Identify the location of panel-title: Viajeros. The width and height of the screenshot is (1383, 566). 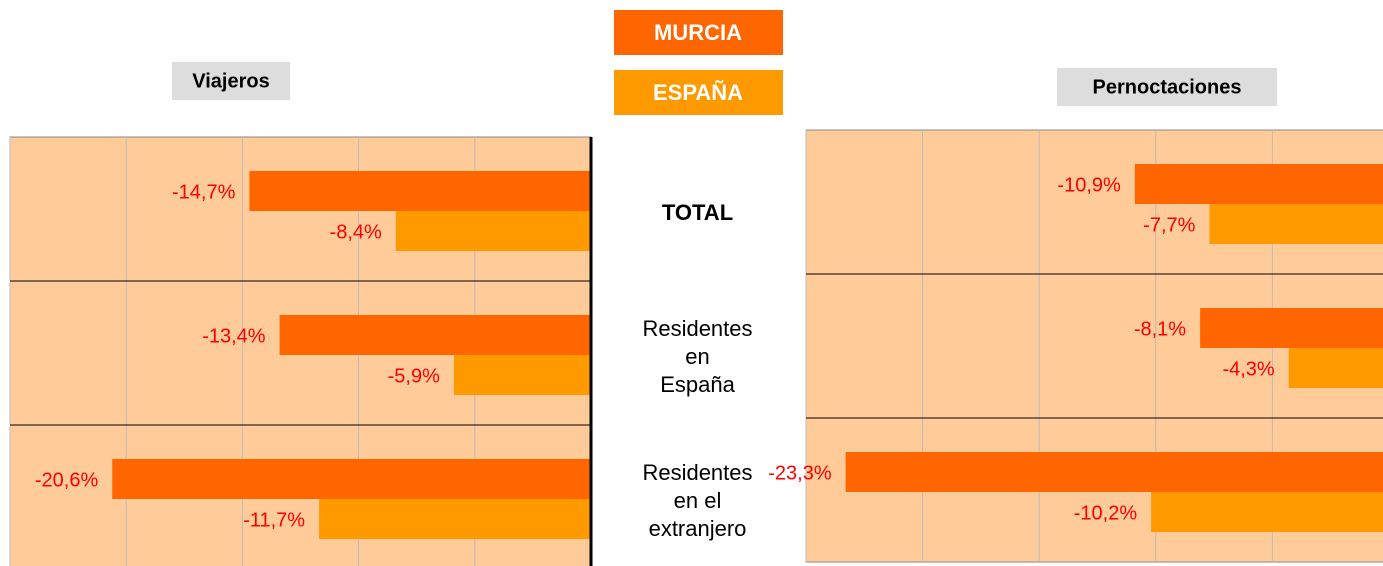
(230, 81).